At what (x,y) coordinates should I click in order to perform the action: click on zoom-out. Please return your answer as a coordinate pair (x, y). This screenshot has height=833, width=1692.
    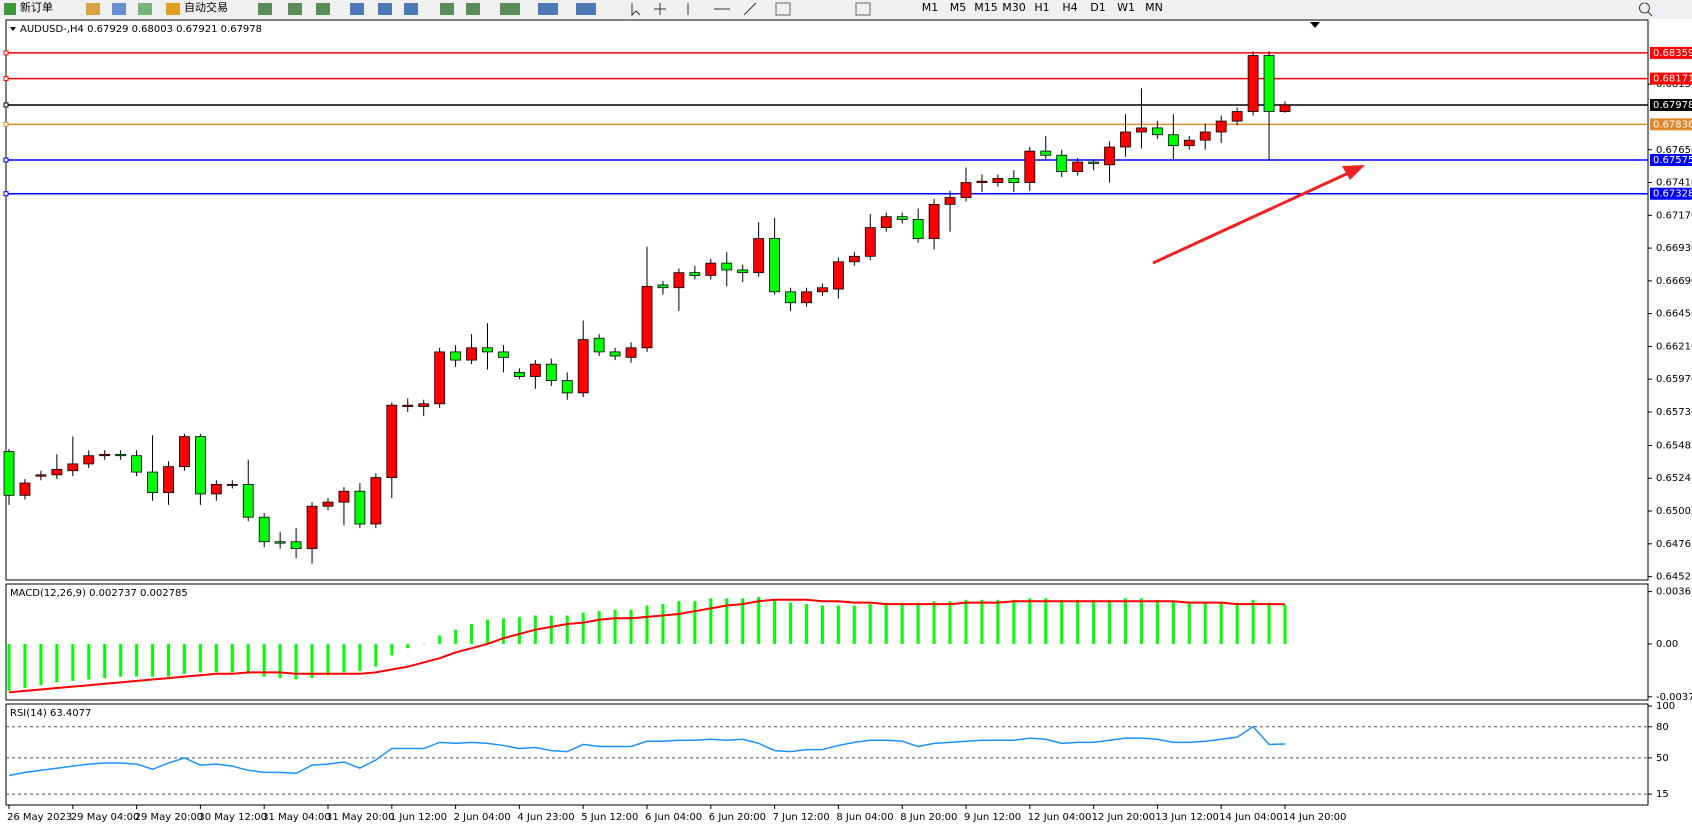
    Looking at the image, I should click on (385, 9).